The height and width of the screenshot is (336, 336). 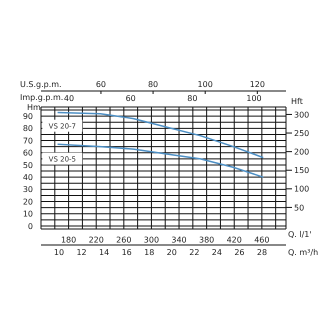 I want to click on x-tick-label: 420, so click(x=234, y=240).